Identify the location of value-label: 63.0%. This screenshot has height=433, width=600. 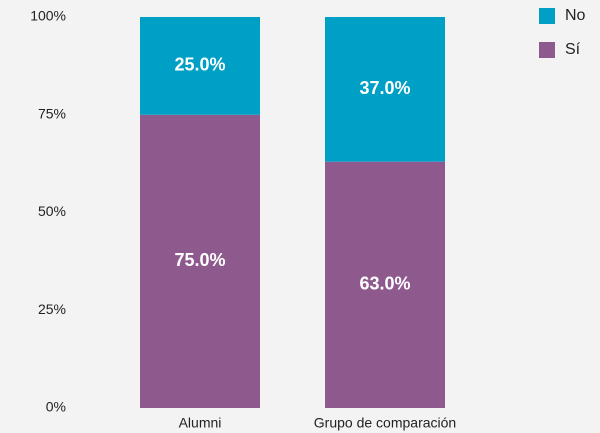
(384, 284).